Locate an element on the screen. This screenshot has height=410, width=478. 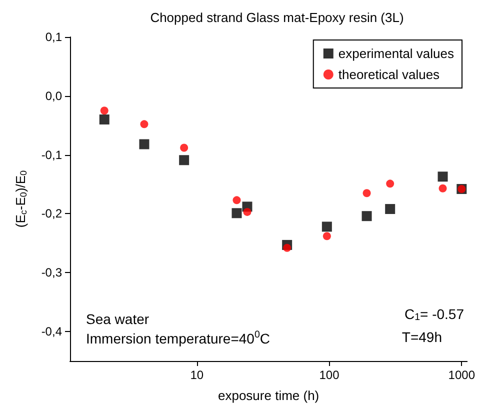
annotation: Sea water is located at coordinates (118, 319).